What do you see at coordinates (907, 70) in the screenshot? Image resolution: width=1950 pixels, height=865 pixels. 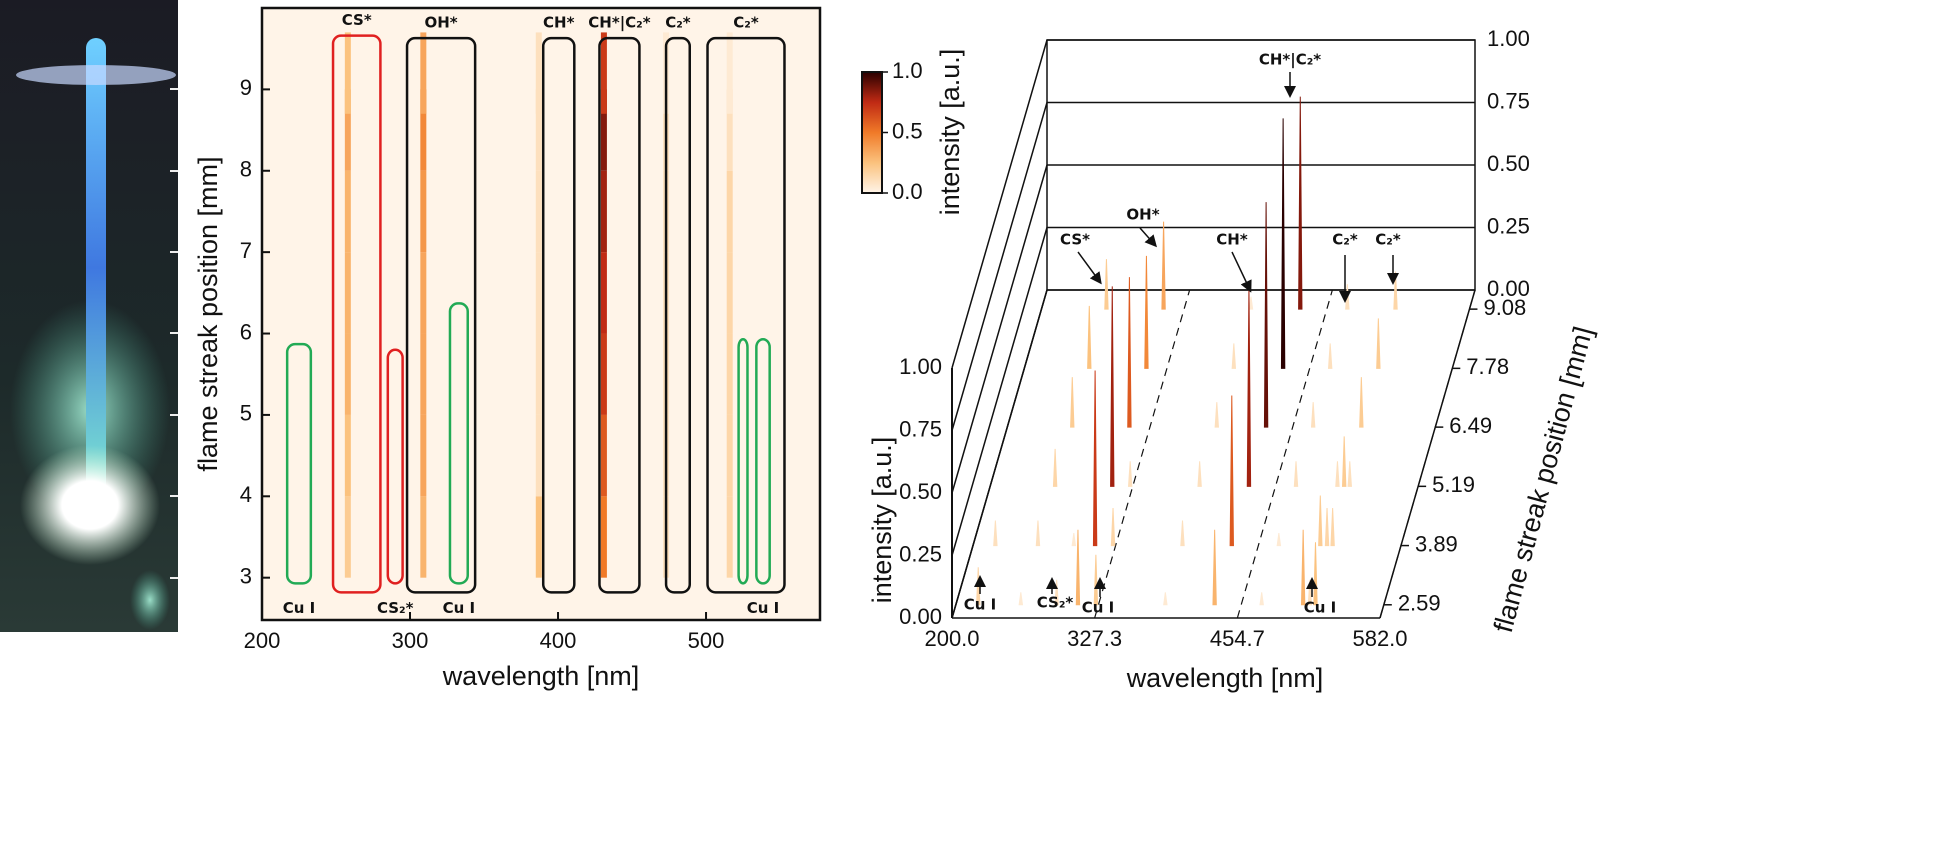 I see `colorbar-tick-label: 1.0` at bounding box center [907, 70].